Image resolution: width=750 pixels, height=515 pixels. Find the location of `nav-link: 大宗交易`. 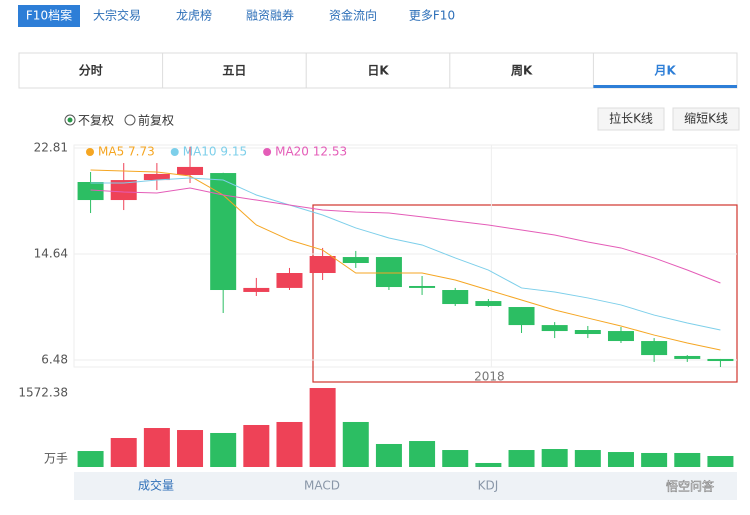

nav-link: 大宗交易 is located at coordinates (117, 15).